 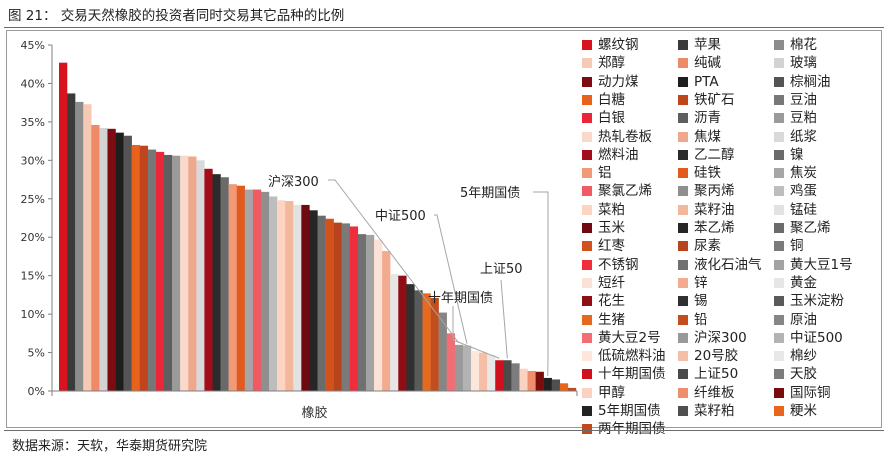 What do you see at coordinates (720, 337) in the screenshot?
I see `legend-label: 沪深300` at bounding box center [720, 337].